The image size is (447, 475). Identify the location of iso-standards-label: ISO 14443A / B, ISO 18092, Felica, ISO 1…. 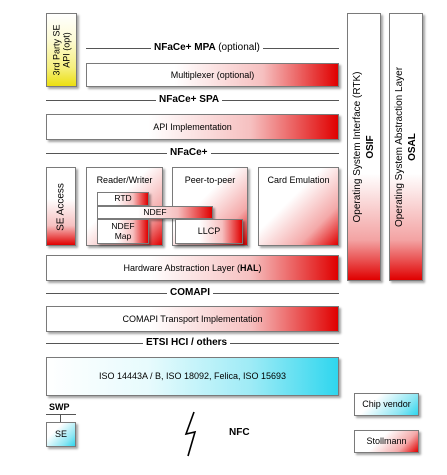
(192, 376).